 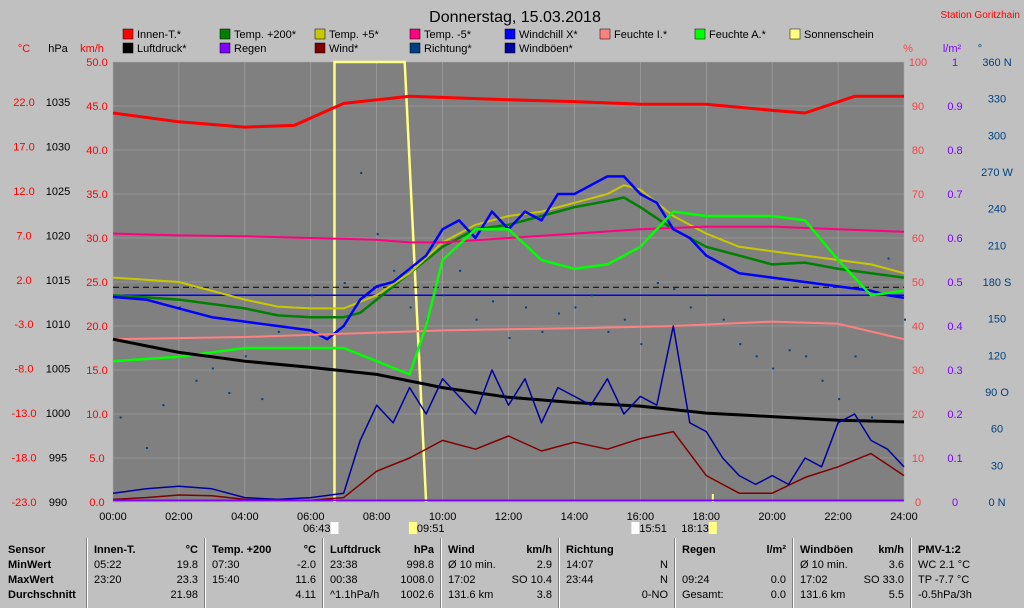 What do you see at coordinates (23, 236) in the screenshot?
I see `tick-temp: 7.0` at bounding box center [23, 236].